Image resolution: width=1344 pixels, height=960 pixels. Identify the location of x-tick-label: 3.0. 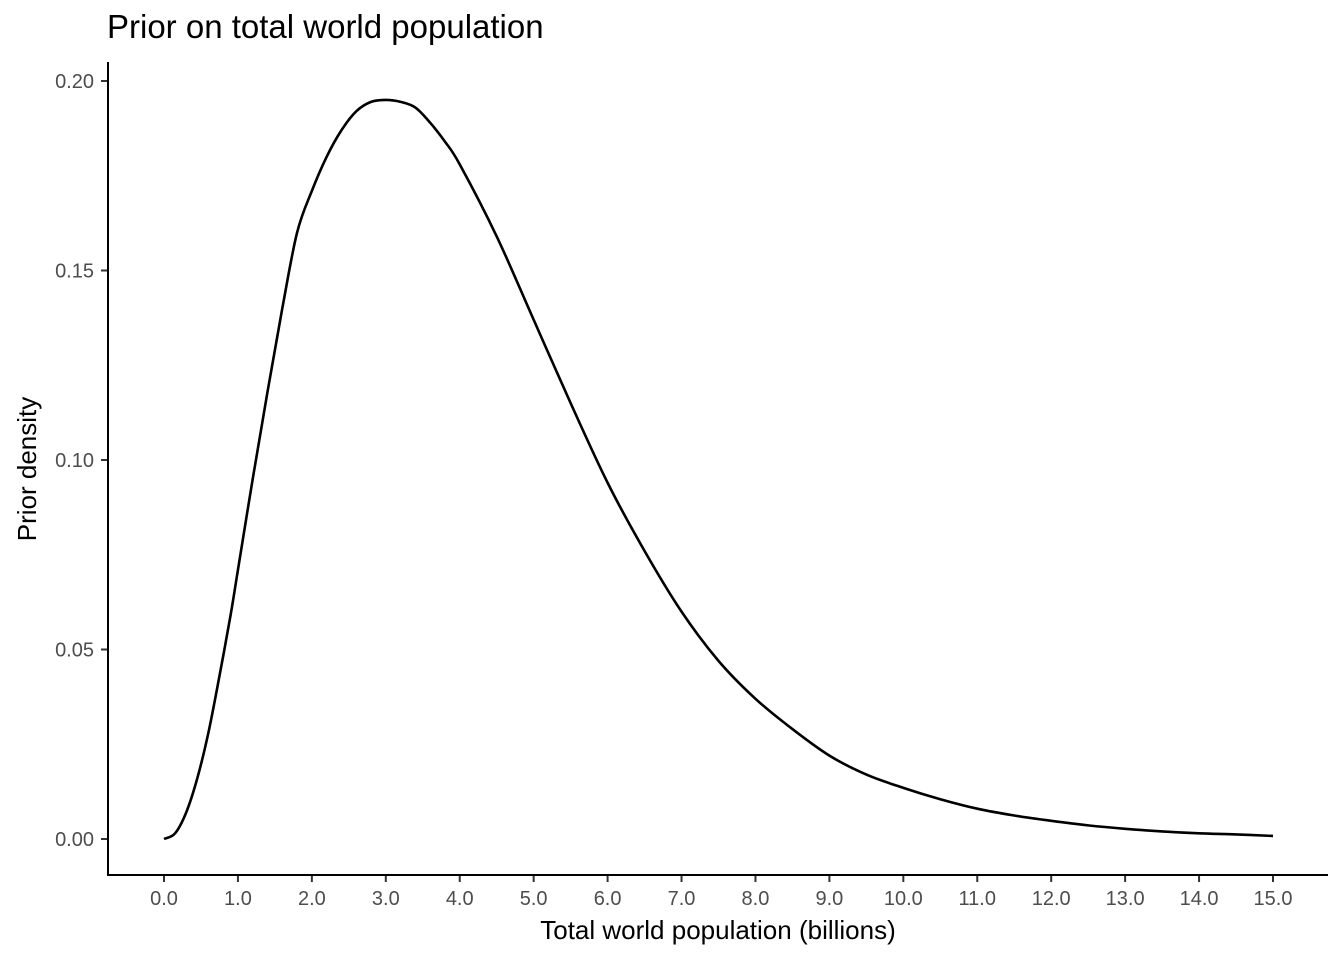
(386, 899).